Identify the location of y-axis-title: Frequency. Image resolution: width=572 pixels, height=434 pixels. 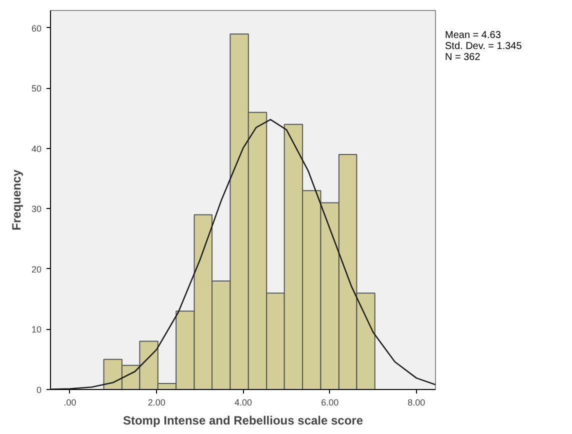
(16, 199).